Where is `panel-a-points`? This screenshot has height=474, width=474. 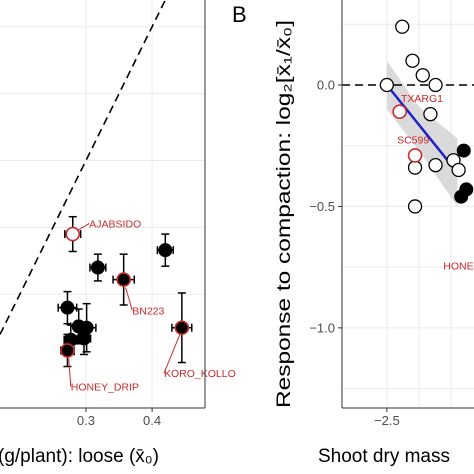 panel-a-points is located at coordinates (125, 292).